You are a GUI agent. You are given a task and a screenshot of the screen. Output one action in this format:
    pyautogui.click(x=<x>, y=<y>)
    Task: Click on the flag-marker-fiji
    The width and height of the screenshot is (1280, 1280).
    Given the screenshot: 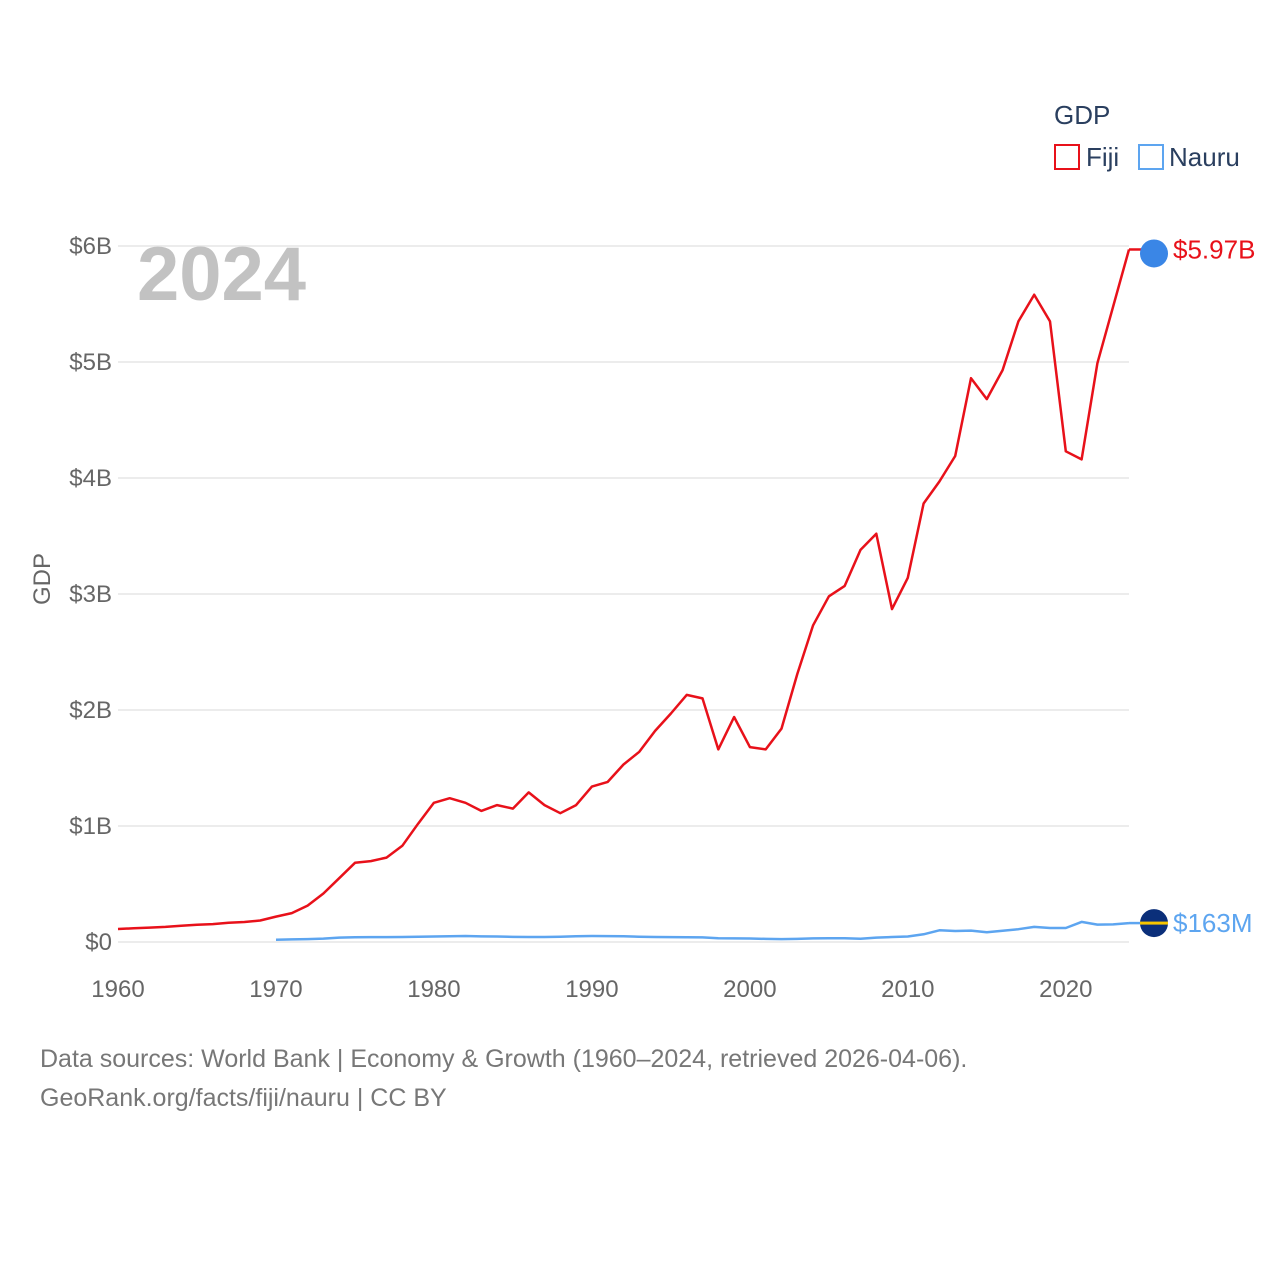 What is the action you would take?
    pyautogui.click(x=1154, y=253)
    